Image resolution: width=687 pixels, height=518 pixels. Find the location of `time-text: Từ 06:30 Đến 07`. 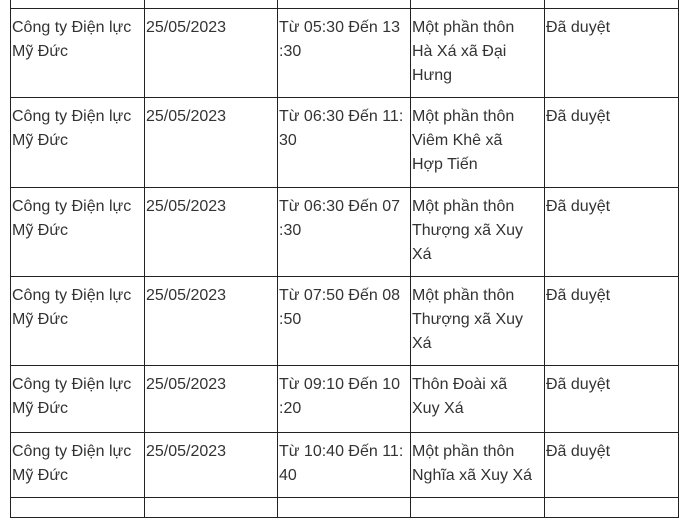

time-text: Từ 06:30 Đến 07 is located at coordinates (340, 206).